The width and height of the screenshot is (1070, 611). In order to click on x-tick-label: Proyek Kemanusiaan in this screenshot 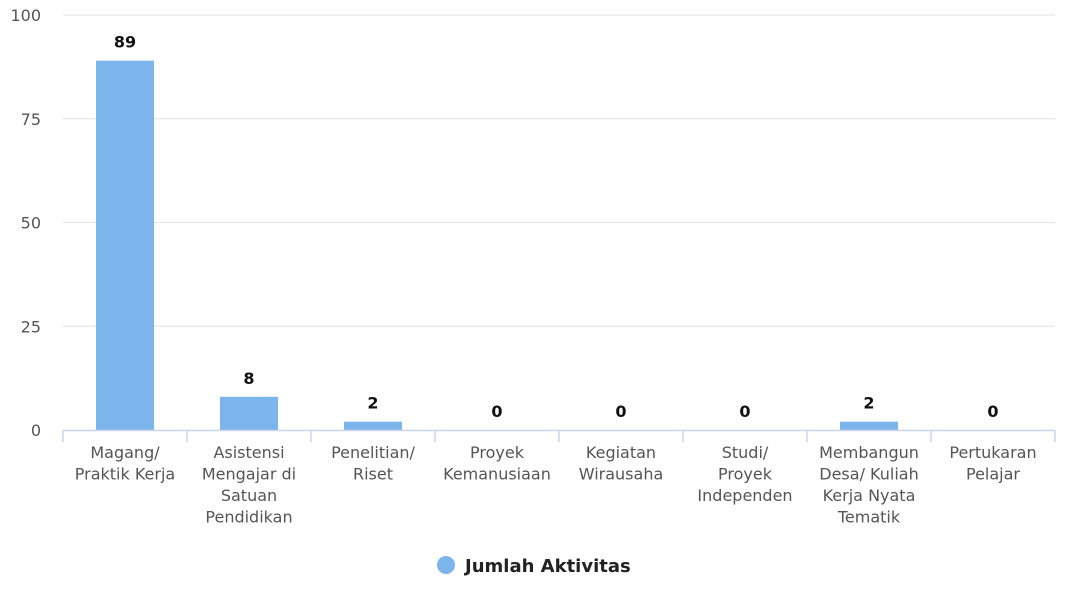, I will do `click(497, 463)`.